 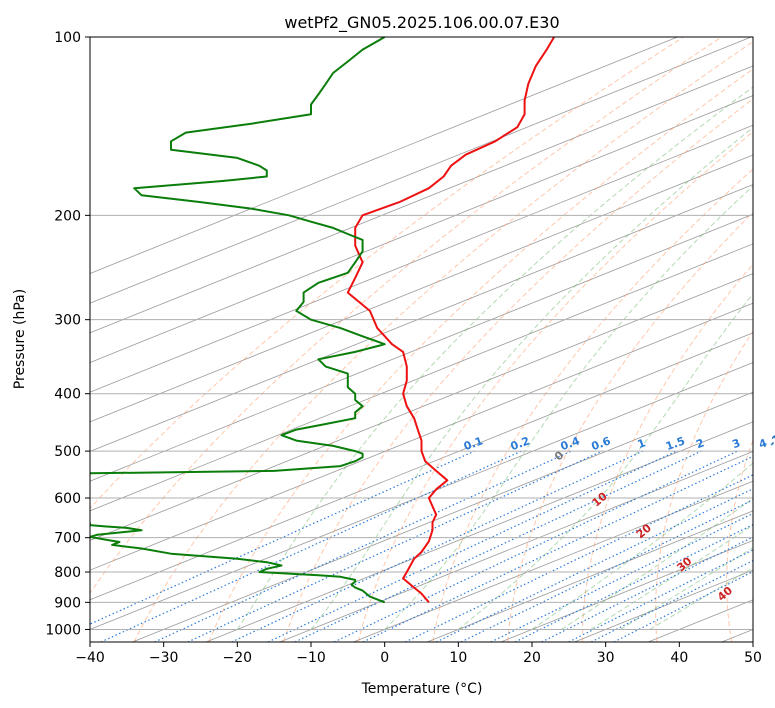 What do you see at coordinates (67, 499) in the screenshot?
I see `y-tick-label: 600` at bounding box center [67, 499].